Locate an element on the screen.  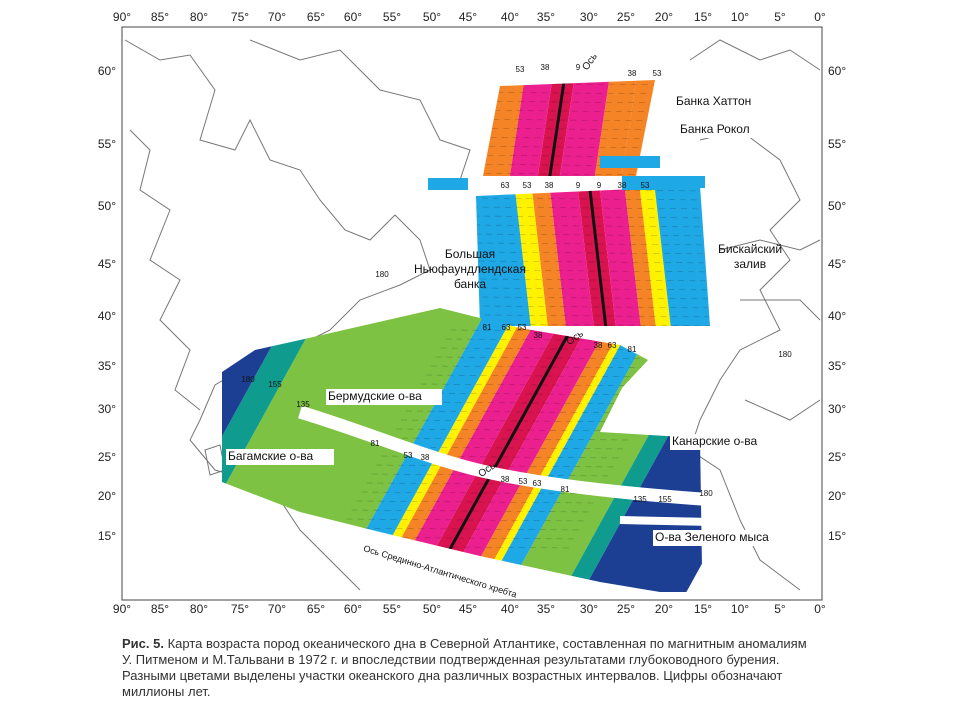
age-label: 155 is located at coordinates (275, 384).